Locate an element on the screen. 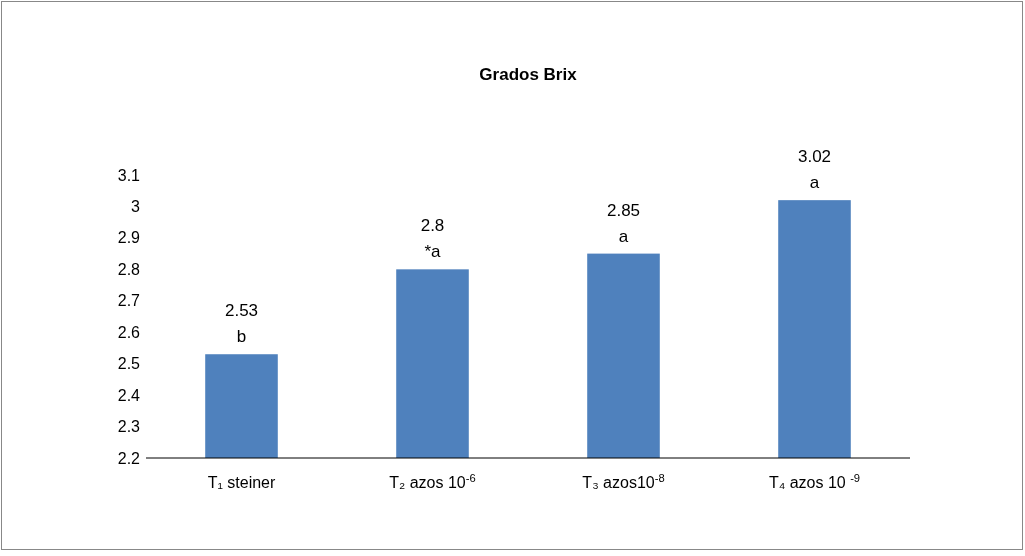  x-tick-label: T₄ azos 10 $^{-9}$ is located at coordinates (814, 481).